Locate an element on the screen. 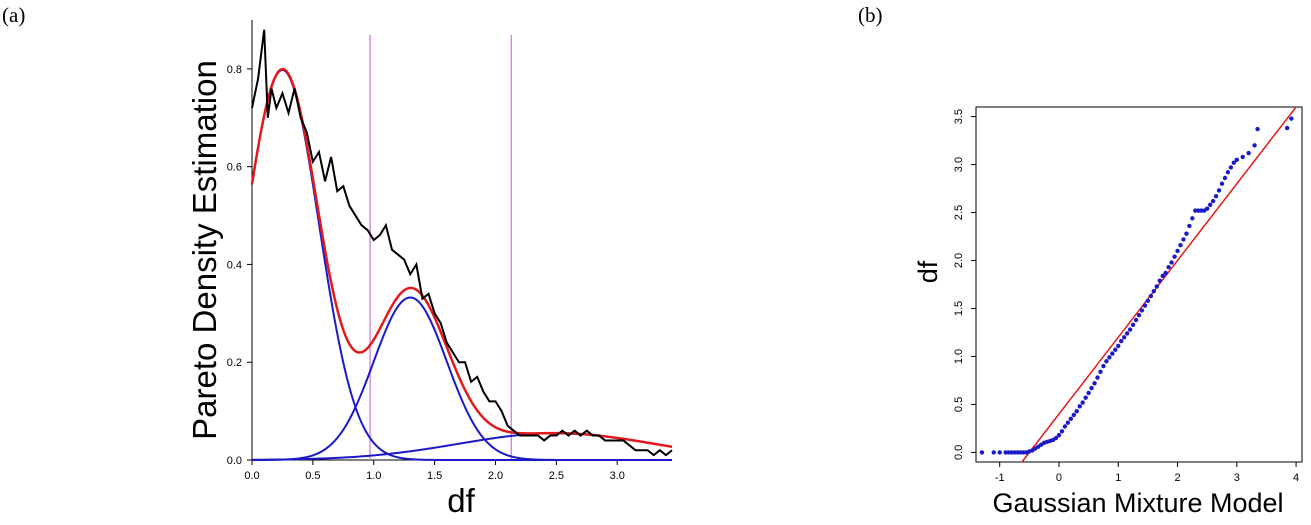 The height and width of the screenshot is (525, 1311). panel-a-y-axis-title: Pareto Density Estimation is located at coordinates (204, 250).